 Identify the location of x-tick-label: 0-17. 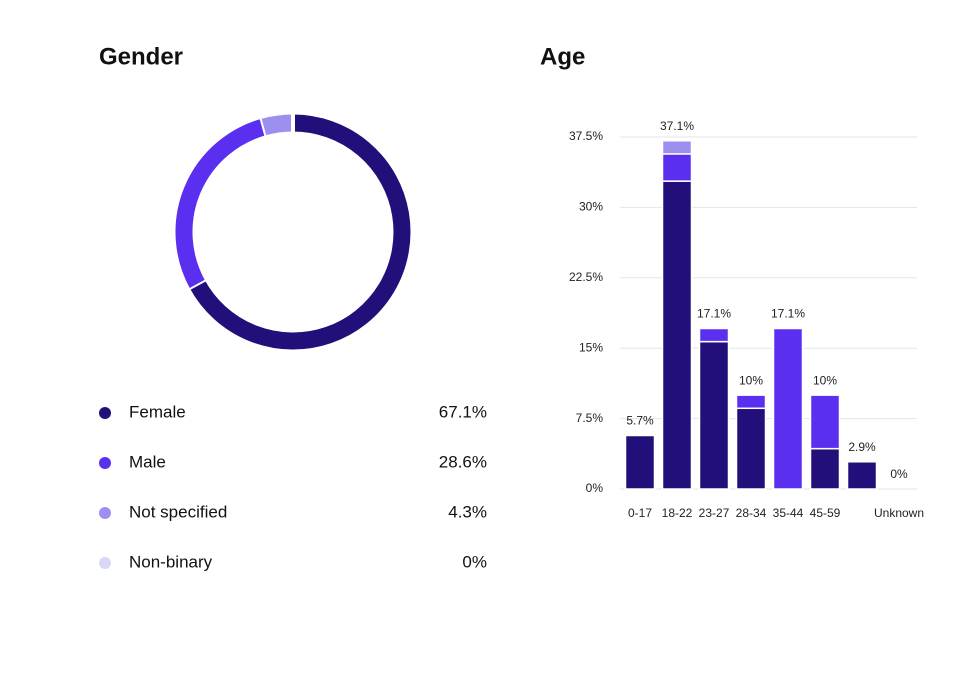
(640, 513).